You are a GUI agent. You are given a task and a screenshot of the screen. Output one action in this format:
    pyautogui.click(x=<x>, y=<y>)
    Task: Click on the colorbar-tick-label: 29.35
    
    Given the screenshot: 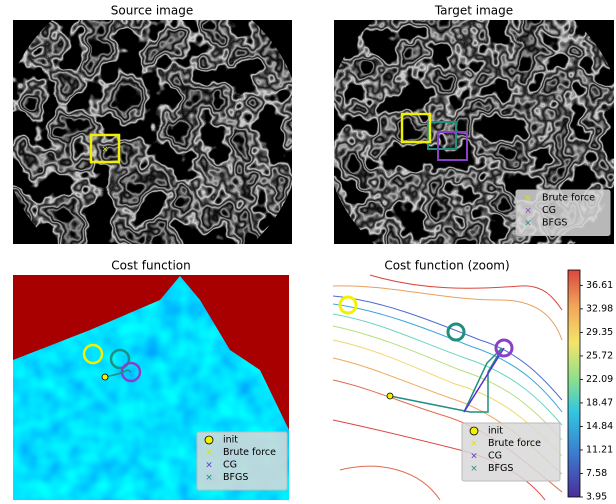 What is the action you would take?
    pyautogui.click(x=599, y=332)
    